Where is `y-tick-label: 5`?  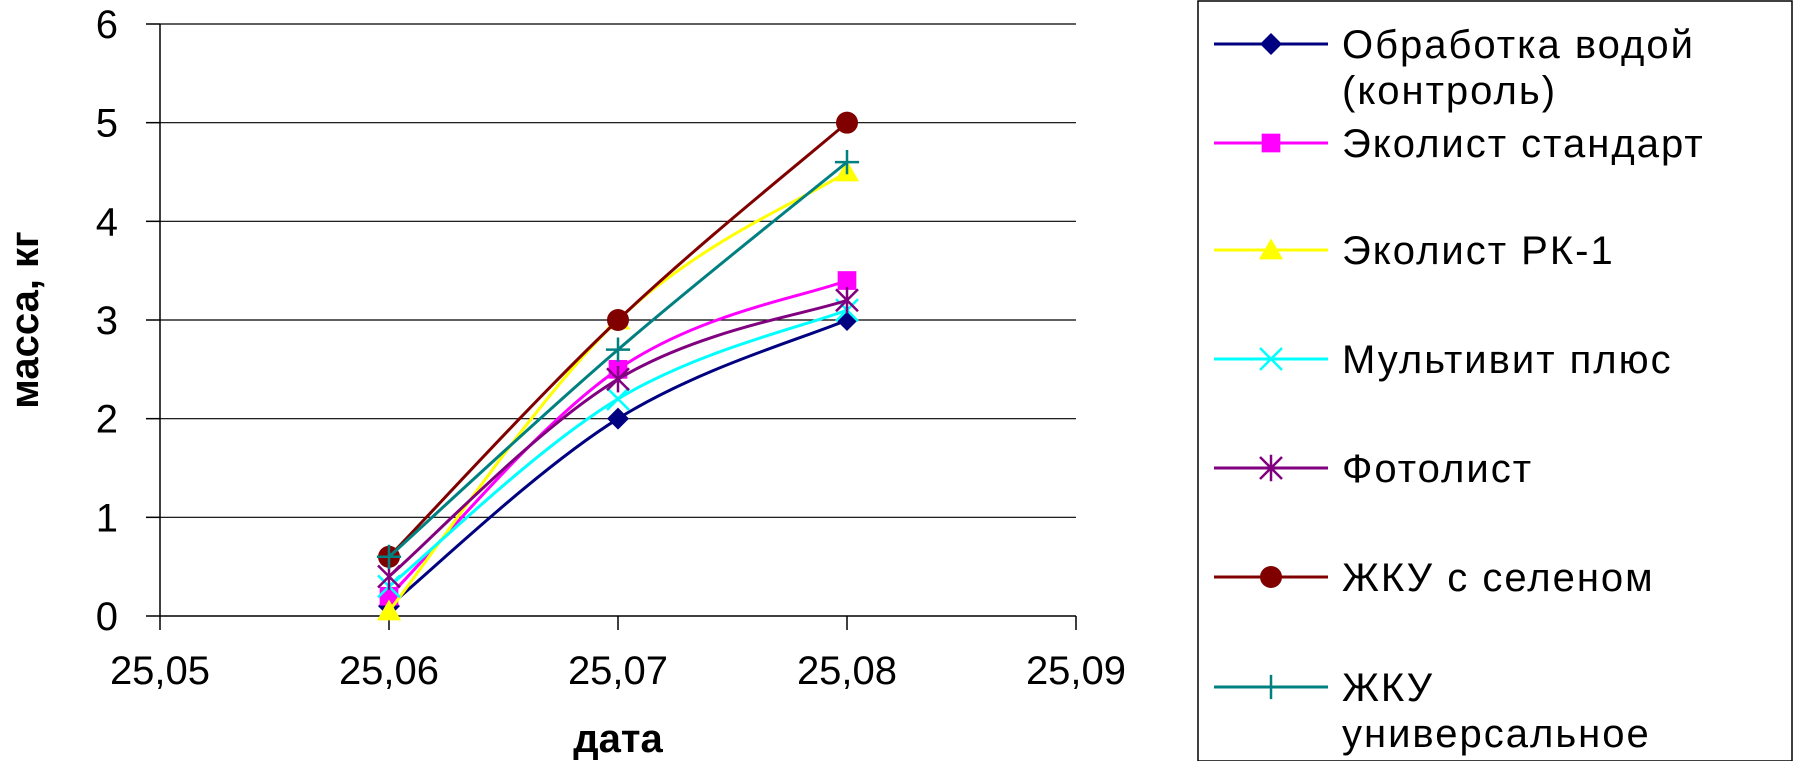 y-tick-label: 5 is located at coordinates (107, 124).